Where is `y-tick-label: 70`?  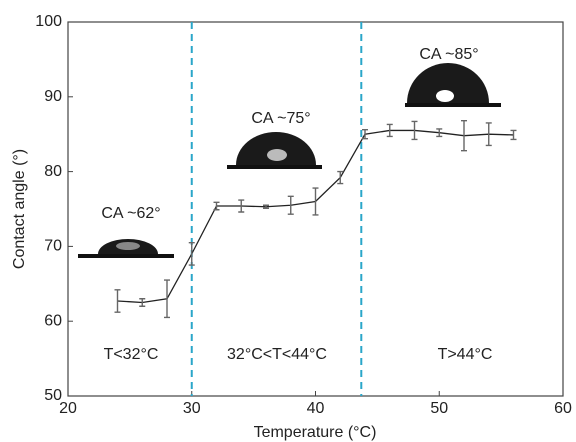 y-tick-label: 70 is located at coordinates (53, 246).